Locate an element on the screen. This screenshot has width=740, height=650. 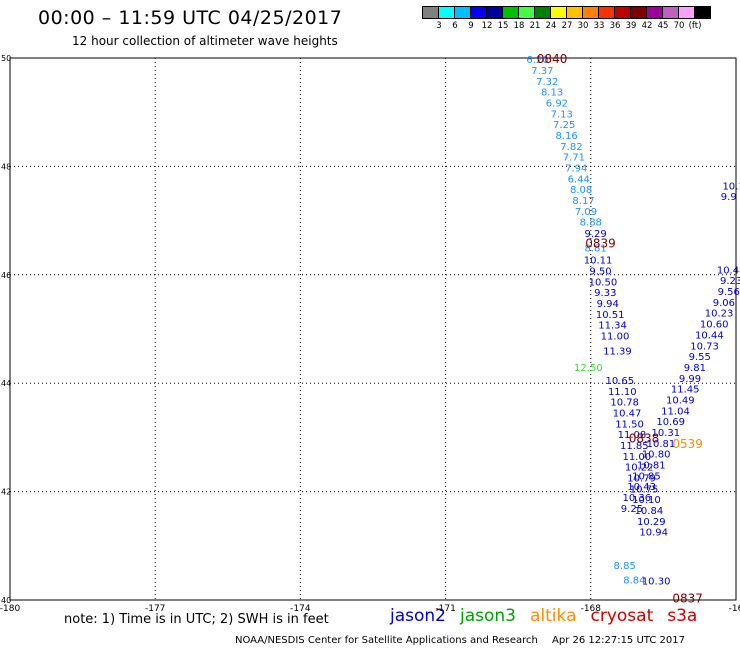
legend-tick: 30 is located at coordinates (583, 26).